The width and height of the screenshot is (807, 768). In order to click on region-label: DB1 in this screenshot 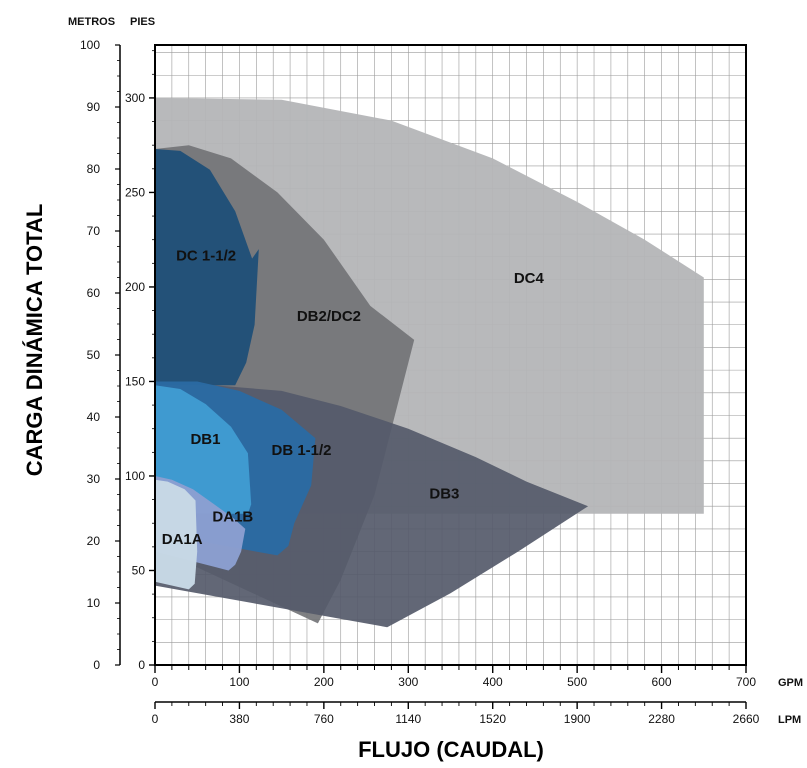, I will do `click(205, 439)`.